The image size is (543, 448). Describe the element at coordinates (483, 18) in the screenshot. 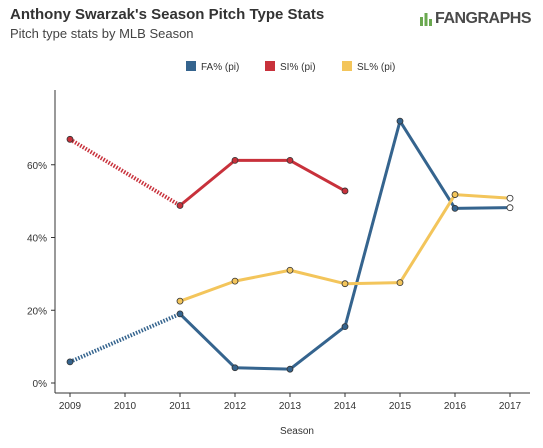

I see `fangraphs-logo-text: FANGRAPHS` at that location.